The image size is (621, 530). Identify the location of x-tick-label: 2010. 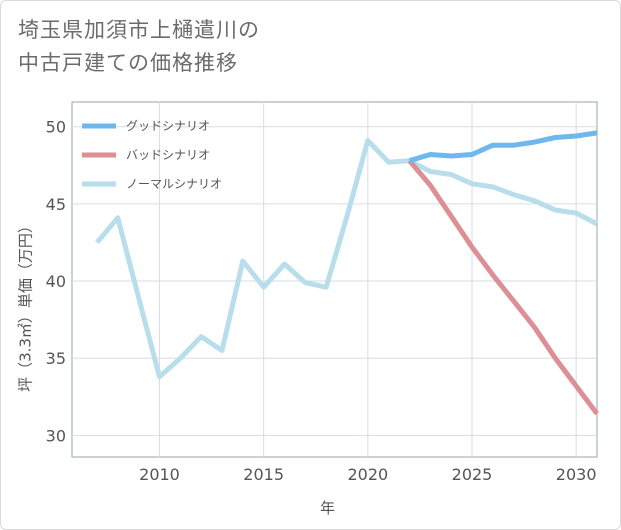
(159, 474).